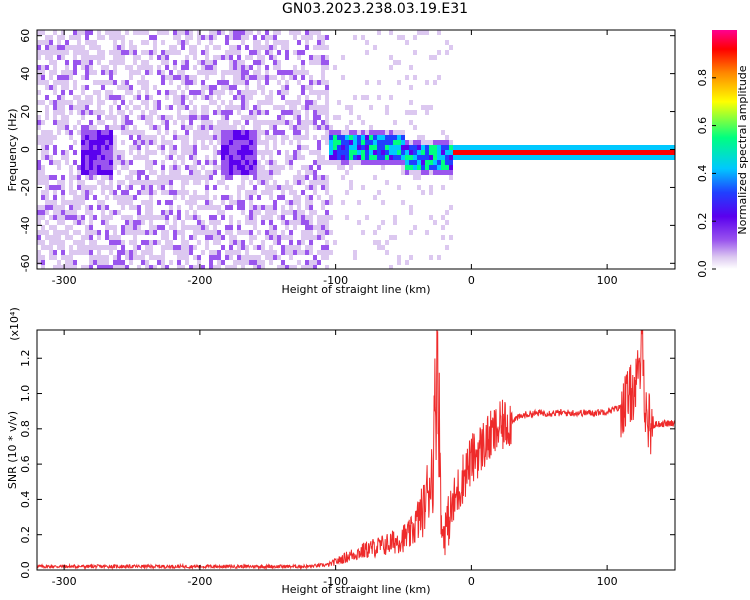  Describe the element at coordinates (25, 74) in the screenshot. I see `top-y-tick-label: 40` at that location.